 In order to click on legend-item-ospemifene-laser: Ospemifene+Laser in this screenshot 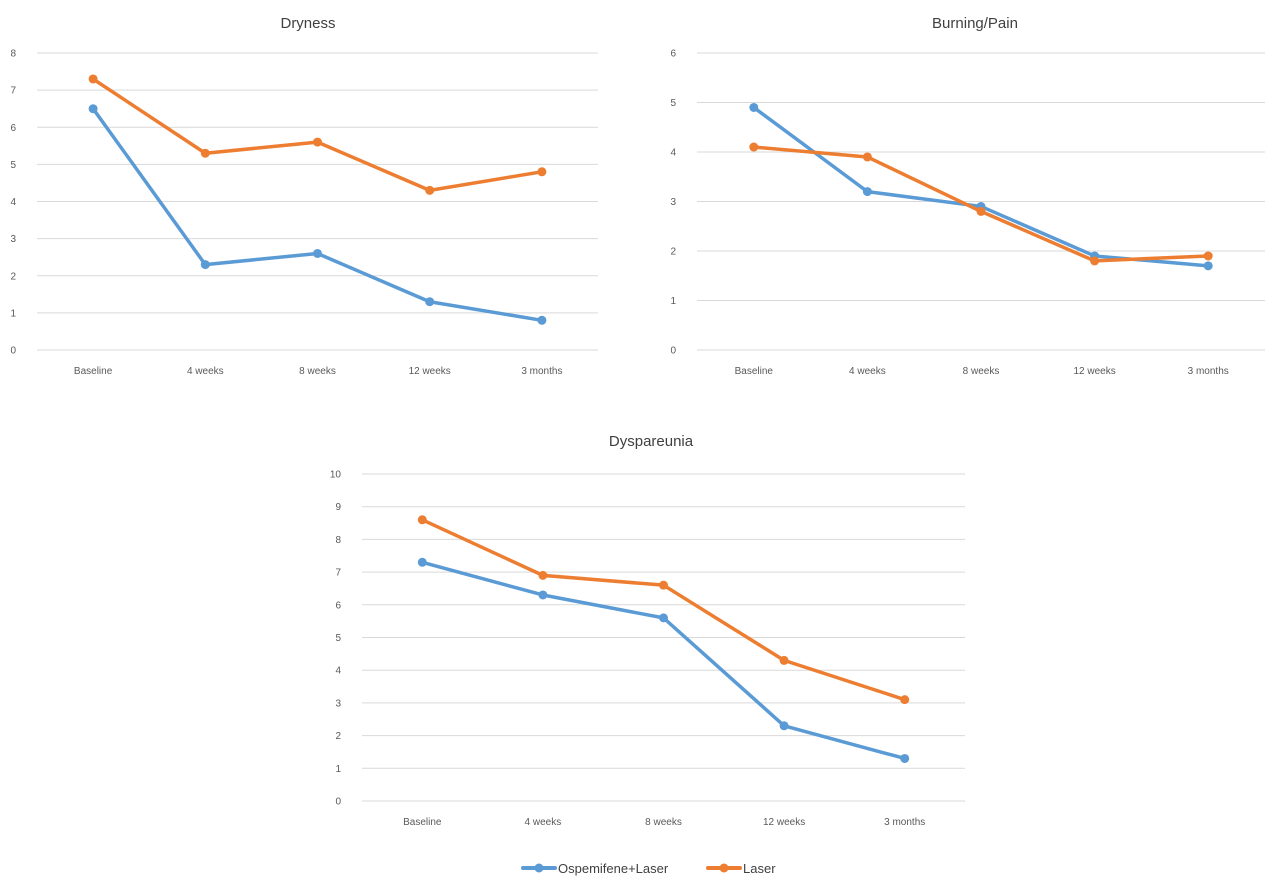, I will do `click(595, 868)`.